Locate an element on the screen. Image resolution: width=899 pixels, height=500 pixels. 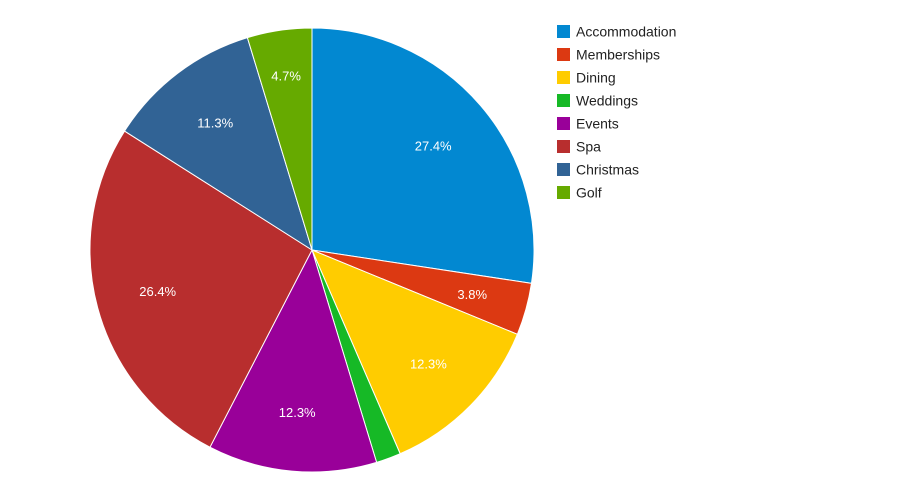
legend-item-events: Events is located at coordinates (588, 124).